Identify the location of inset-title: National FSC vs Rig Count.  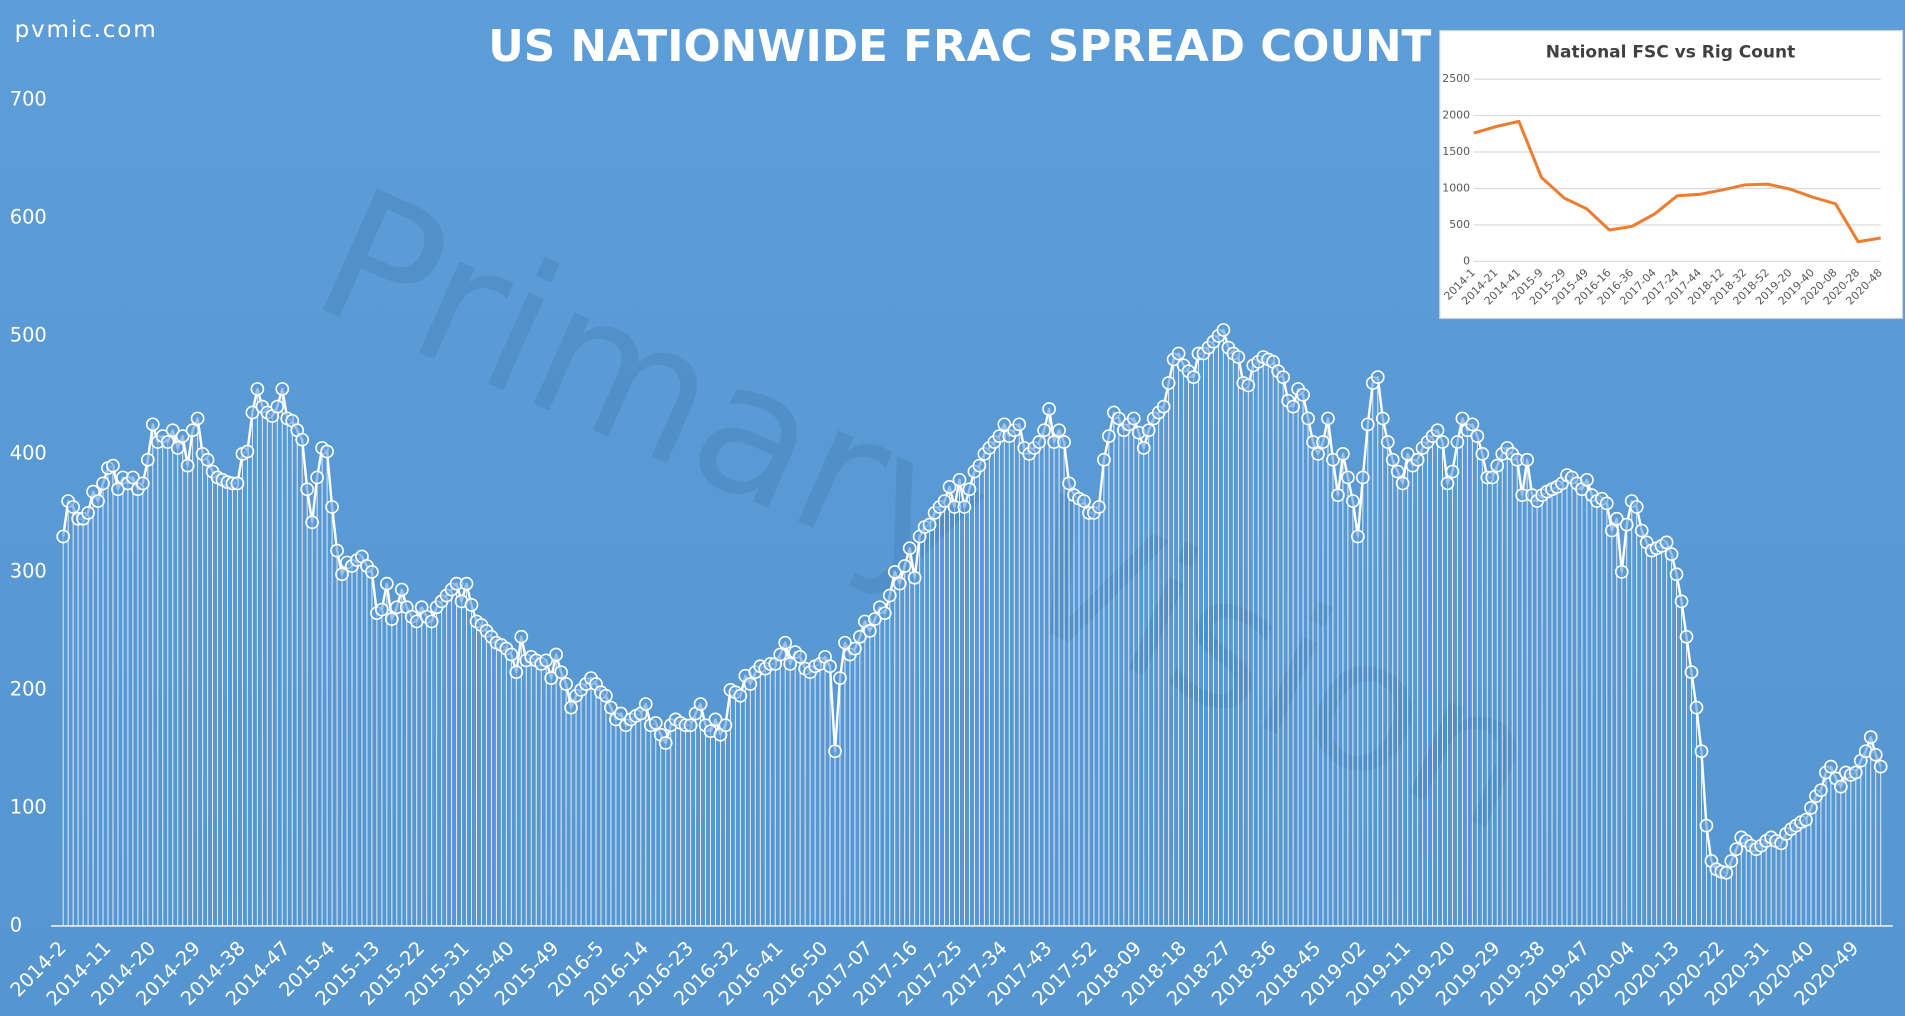
(1671, 52).